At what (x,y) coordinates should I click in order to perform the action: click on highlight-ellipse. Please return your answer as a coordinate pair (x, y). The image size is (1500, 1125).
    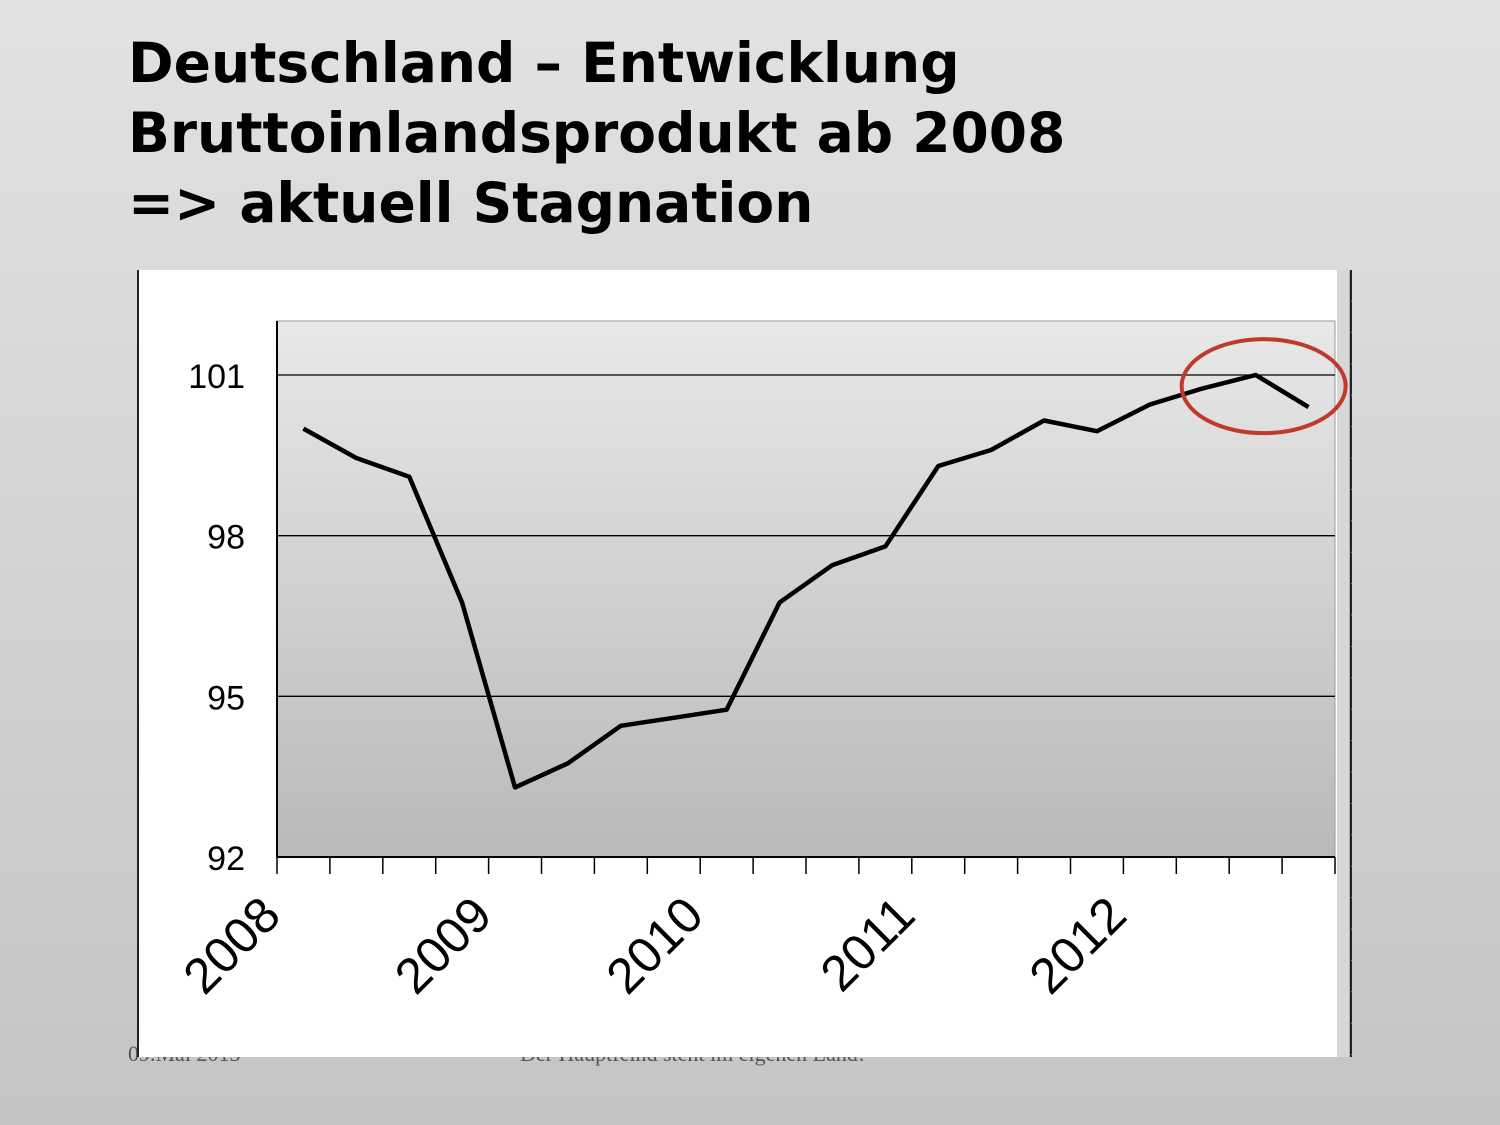
    Looking at the image, I should click on (1263, 386).